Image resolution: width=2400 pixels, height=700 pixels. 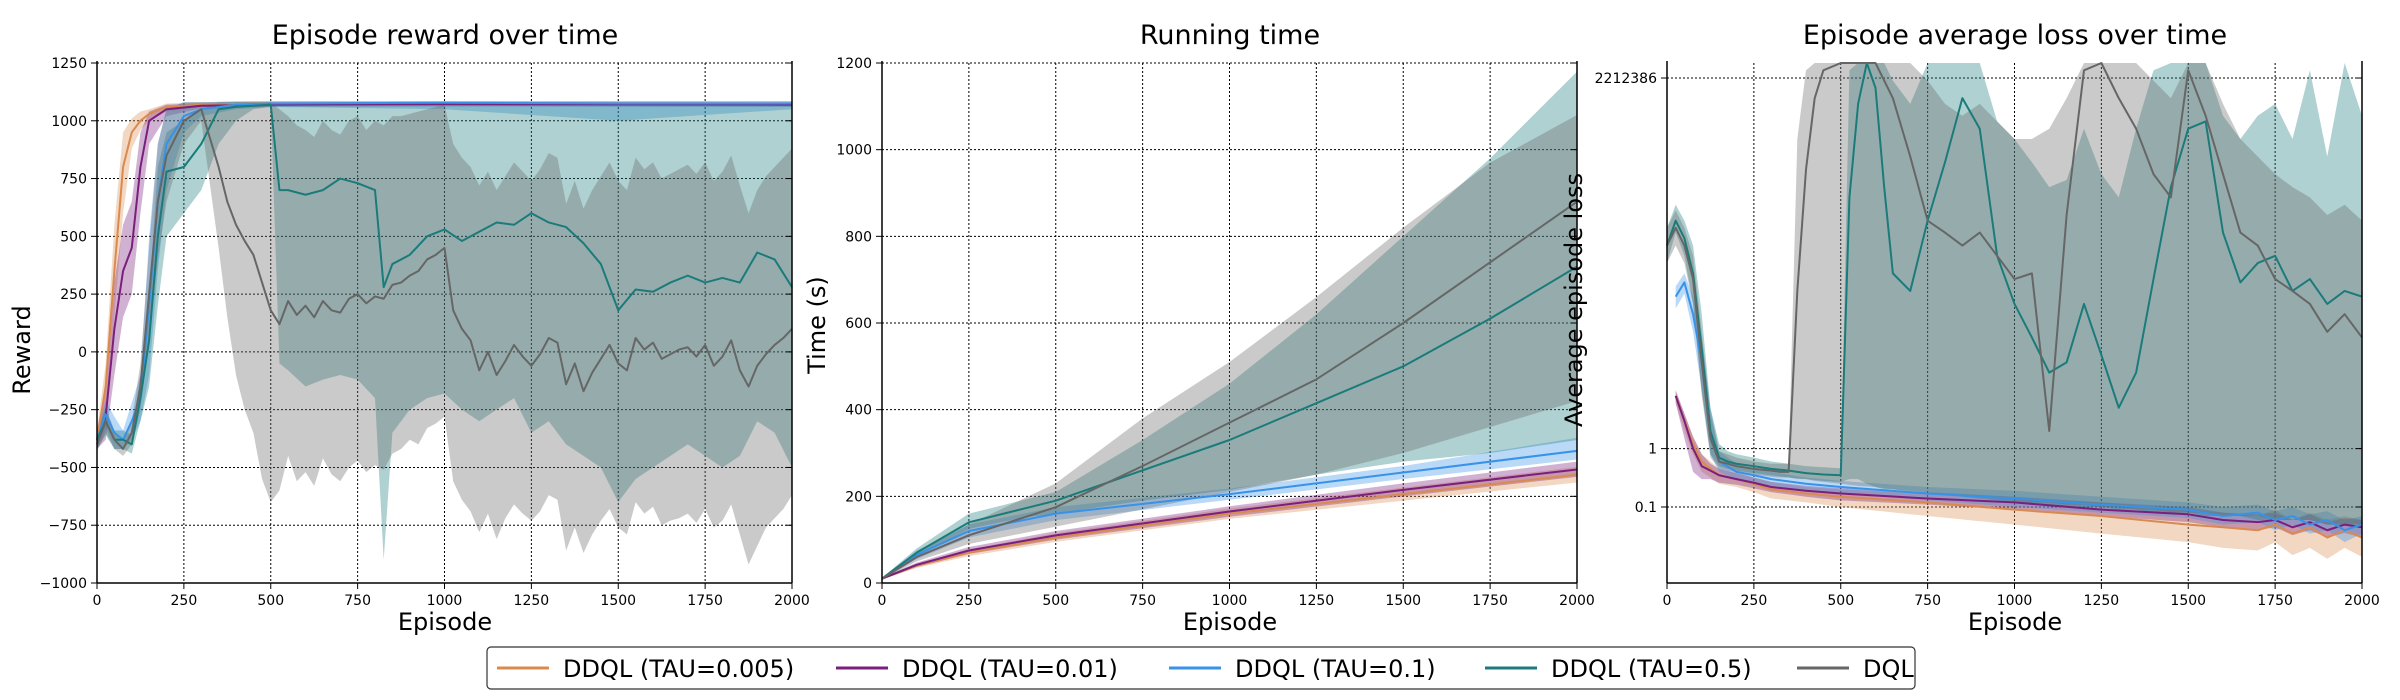 What do you see at coordinates (858, 411) in the screenshot?
I see `running-time-ytick-label-400: 400` at bounding box center [858, 411].